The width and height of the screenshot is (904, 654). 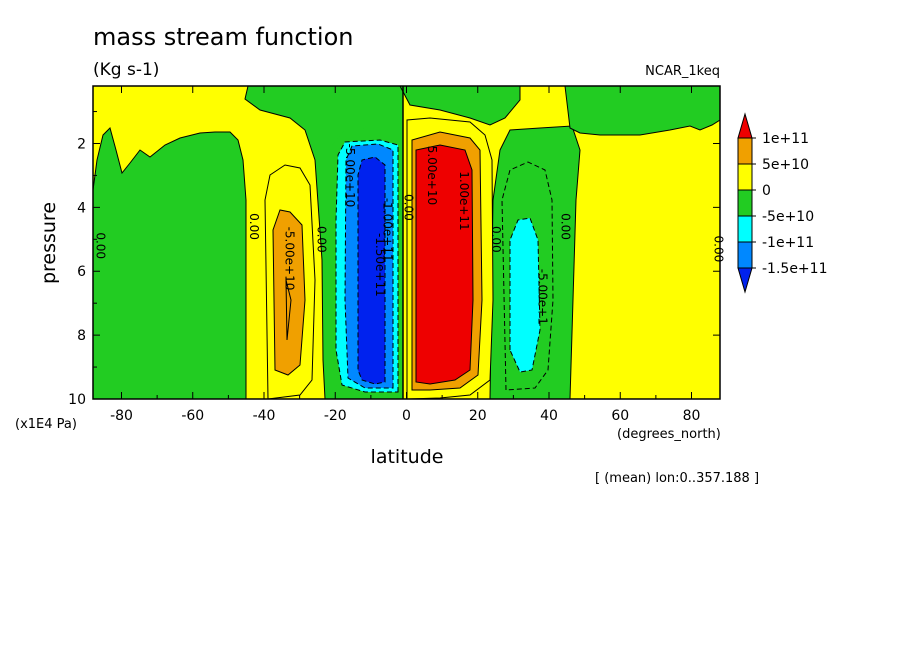 What do you see at coordinates (81, 208) in the screenshot?
I see `y-tick-label: 4` at bounding box center [81, 208].